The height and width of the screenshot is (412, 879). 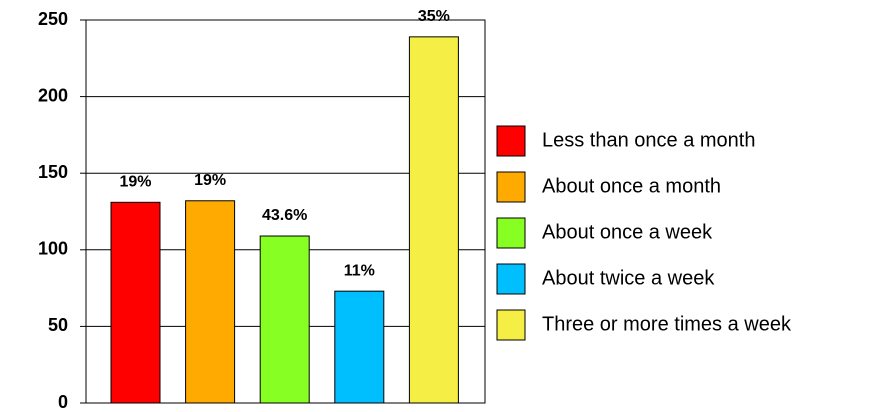 I want to click on y-tick-label: 50, so click(x=58, y=325).